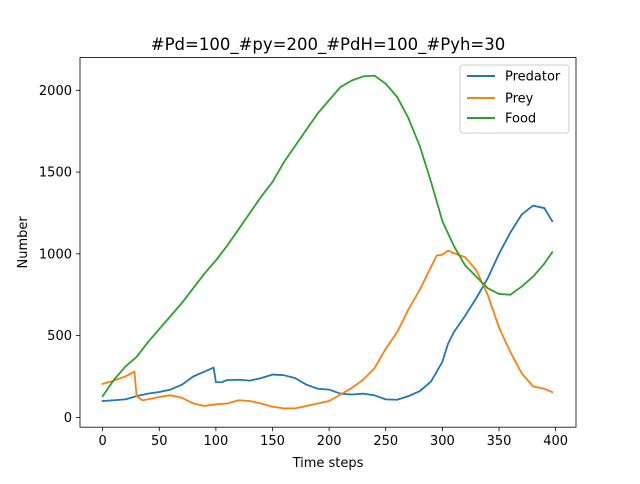 This screenshot has width=640, height=484. I want to click on y-axis-label: Number, so click(23, 242).